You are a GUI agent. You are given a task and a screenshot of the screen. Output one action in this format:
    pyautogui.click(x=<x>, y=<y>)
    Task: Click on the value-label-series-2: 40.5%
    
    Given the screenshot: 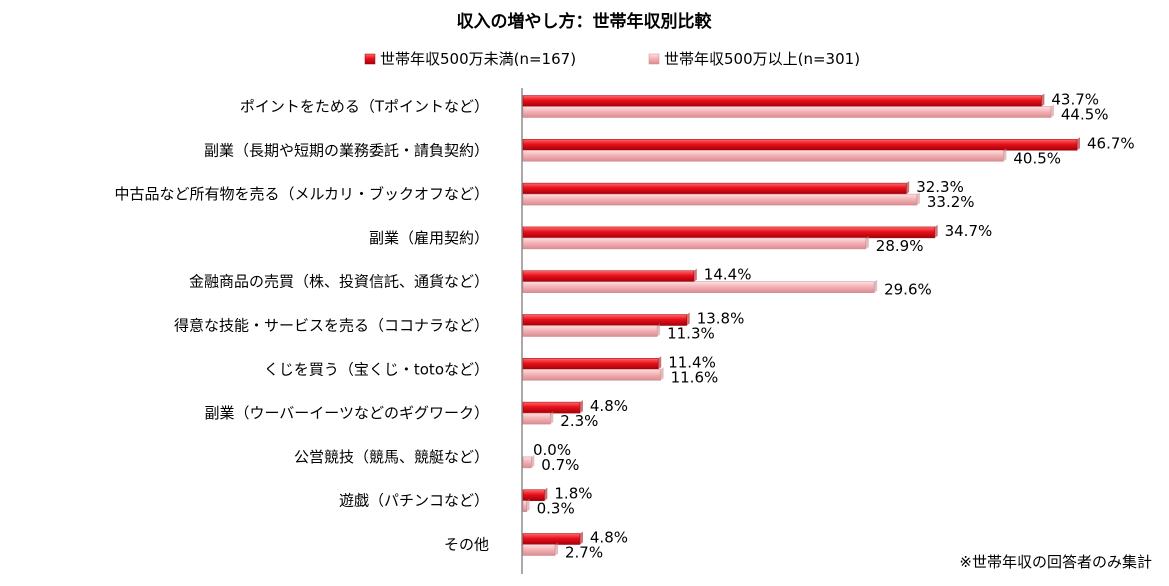 What is the action you would take?
    pyautogui.click(x=1037, y=158)
    